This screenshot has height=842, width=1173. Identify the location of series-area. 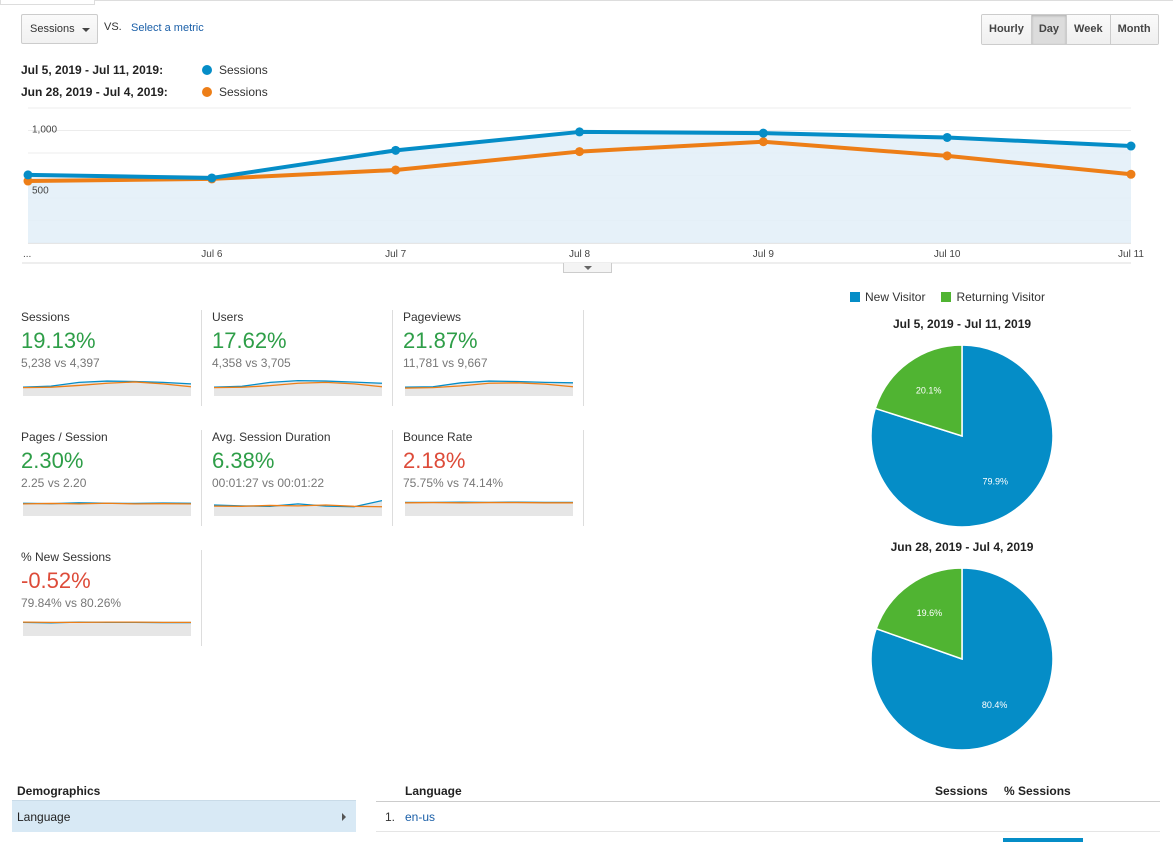
(579, 187).